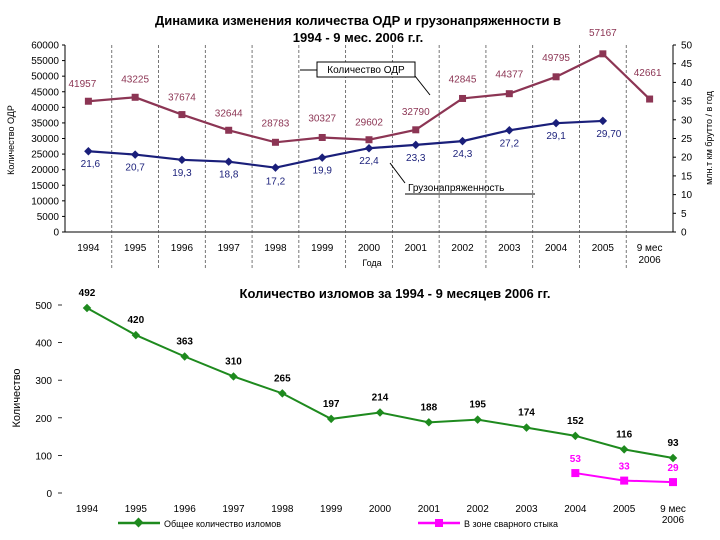 This screenshot has height=540, width=720. Describe the element at coordinates (45, 186) in the screenshot. I see `chart1-y-tick-label: 15000` at that location.